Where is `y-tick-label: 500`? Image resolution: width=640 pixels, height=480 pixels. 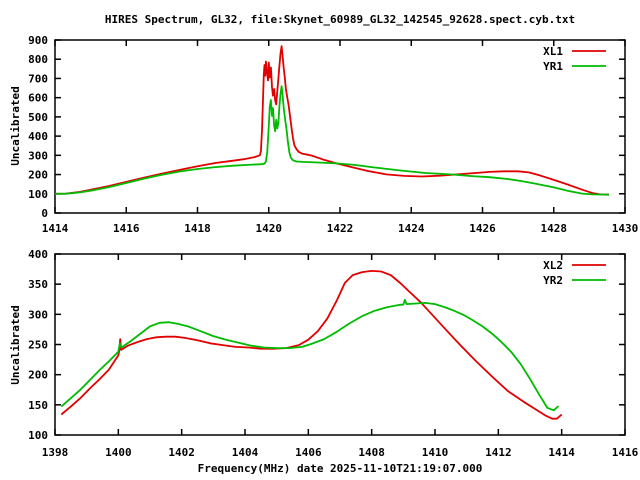
y-tick-label: 500 is located at coordinates (38, 117).